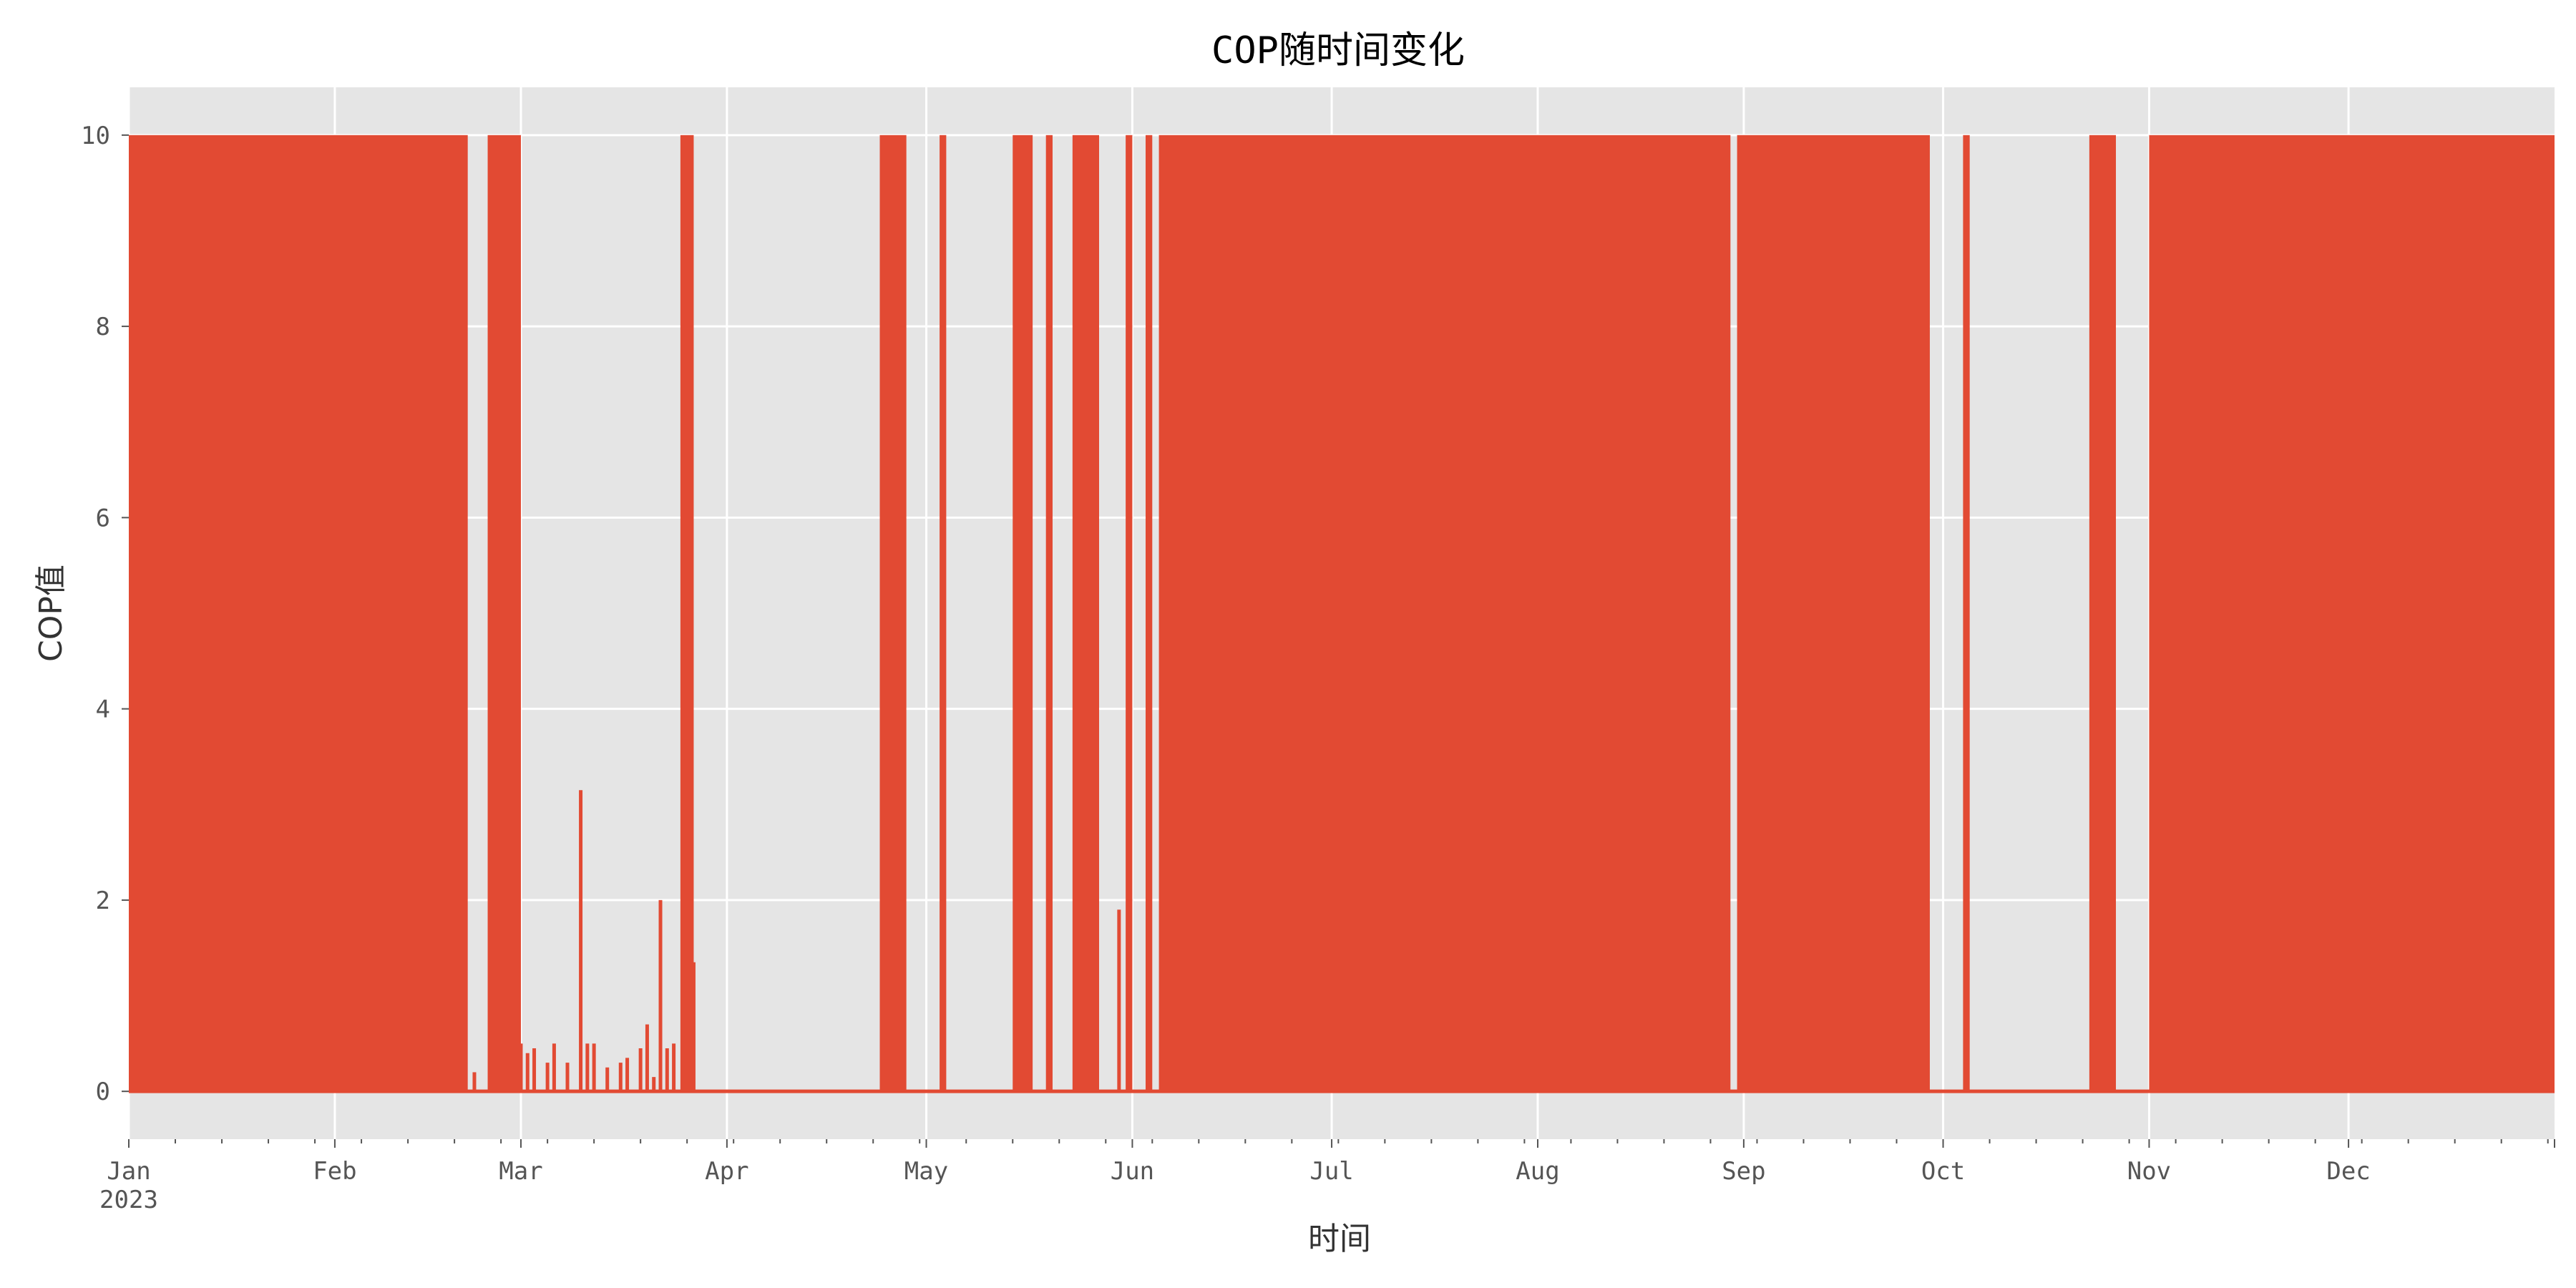 The height and width of the screenshot is (1288, 2576). What do you see at coordinates (726, 1171) in the screenshot?
I see `x-tick-label-apr: Apr` at bounding box center [726, 1171].